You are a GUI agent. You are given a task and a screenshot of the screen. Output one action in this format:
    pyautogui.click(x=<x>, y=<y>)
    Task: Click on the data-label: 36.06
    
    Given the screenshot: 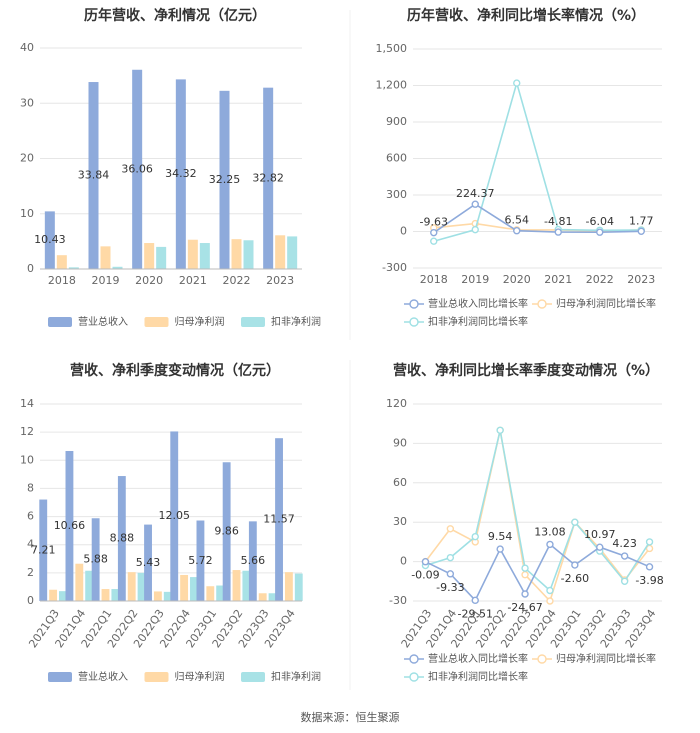 What is the action you would take?
    pyautogui.click(x=137, y=168)
    